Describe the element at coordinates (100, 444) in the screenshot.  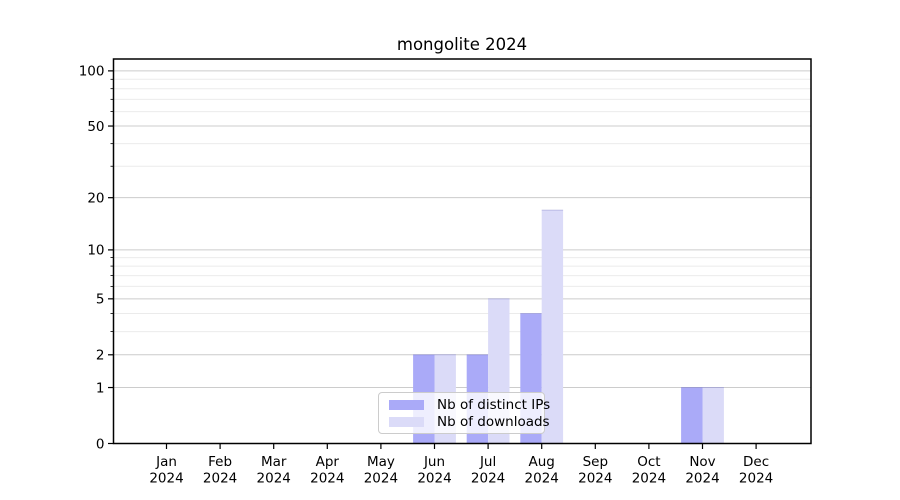
I see `y-tick-label: 0` at that location.